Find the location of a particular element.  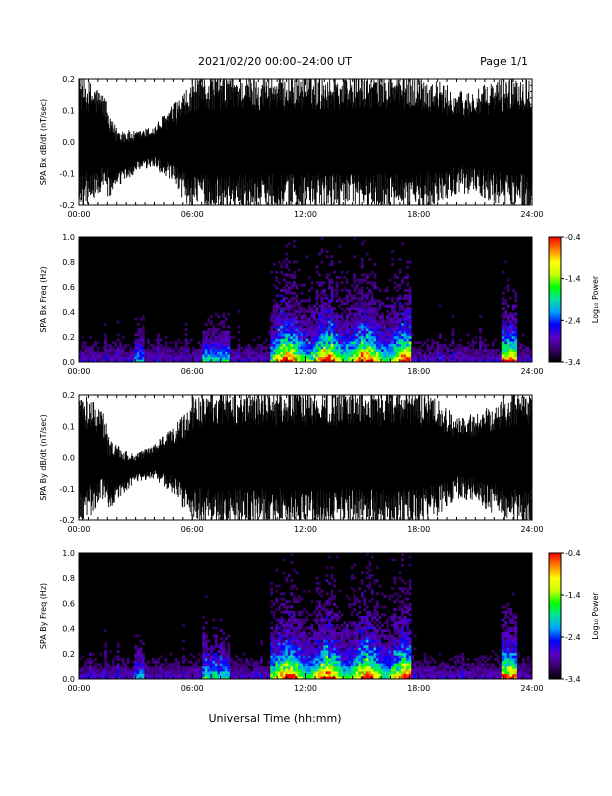

y-tick-label: 0.2 is located at coordinates (68, 79).